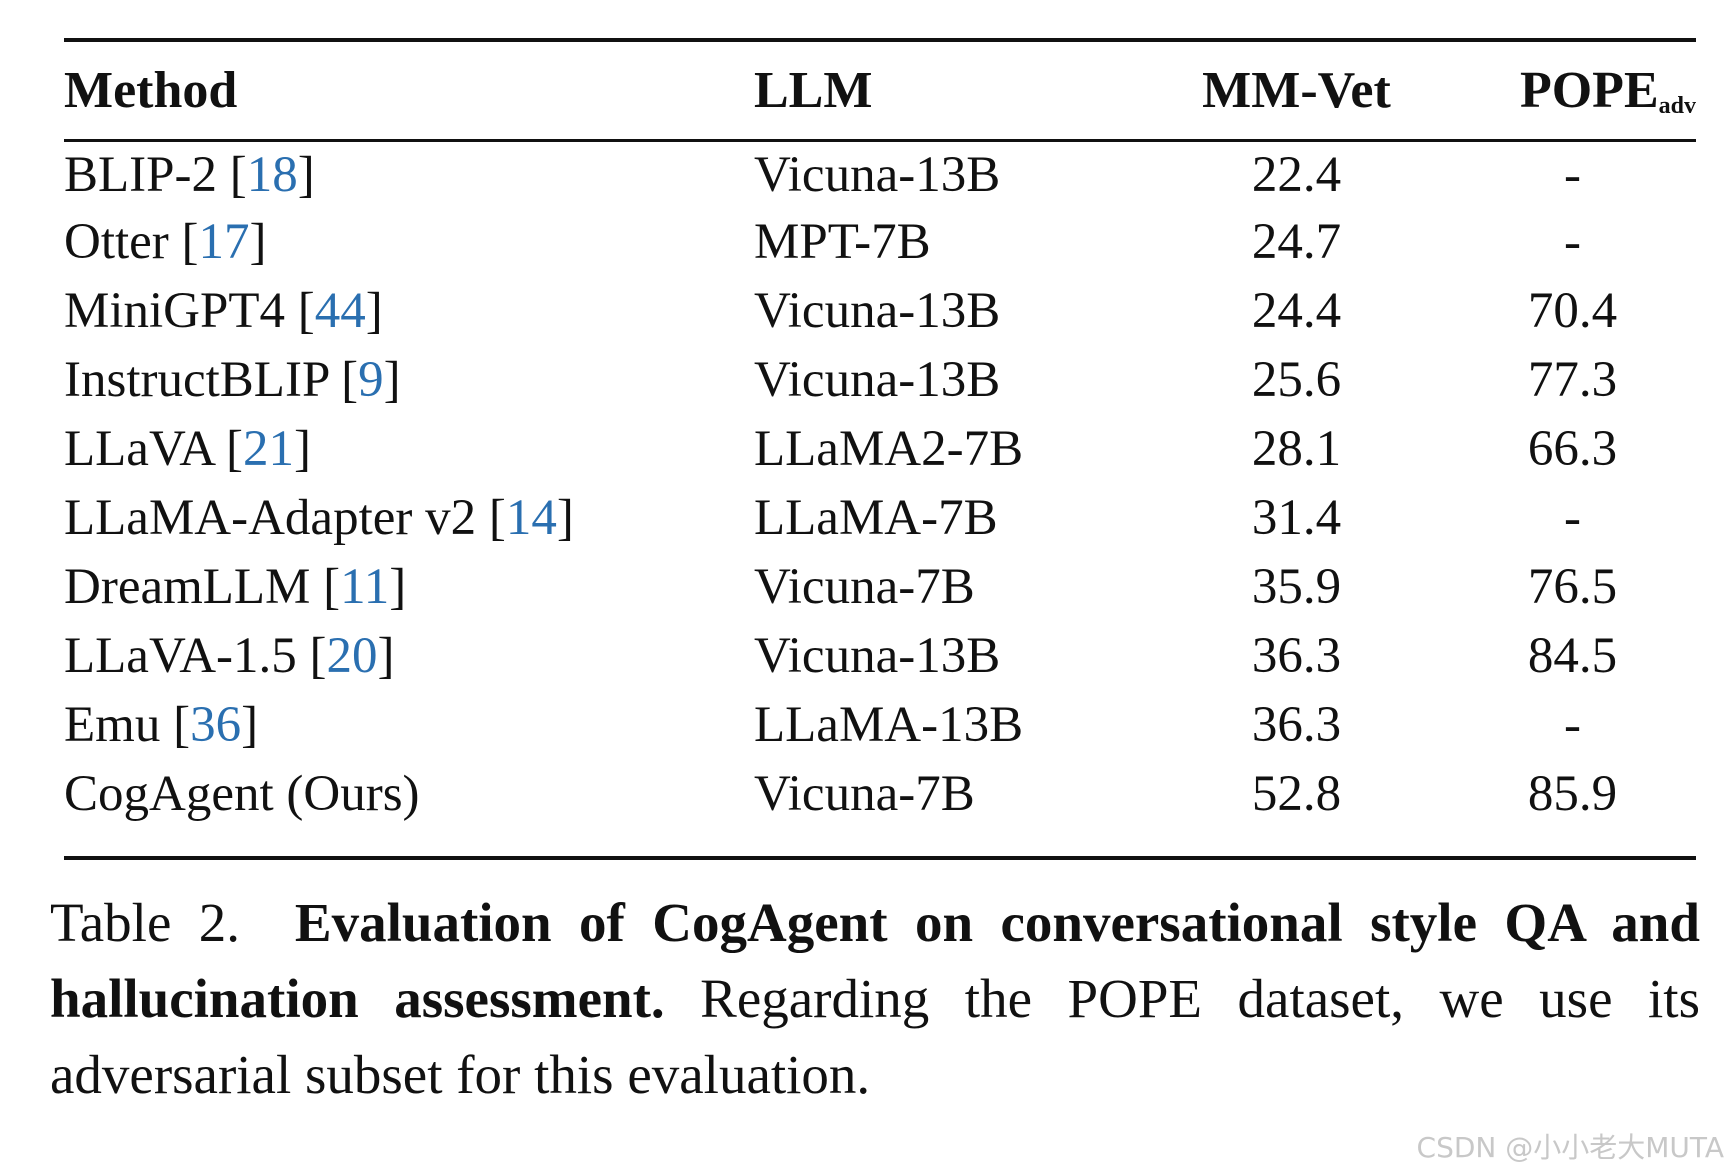 The image size is (1736, 1176). I want to click on method-cell: MiniGPT4 [44], so click(223, 311).